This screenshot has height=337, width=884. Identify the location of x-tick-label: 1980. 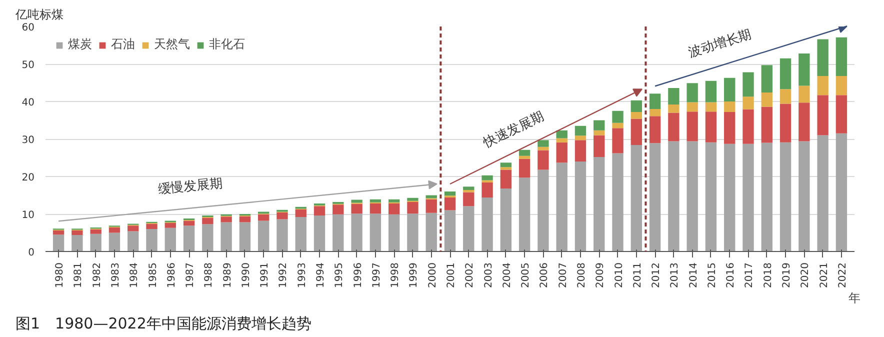
(60, 275).